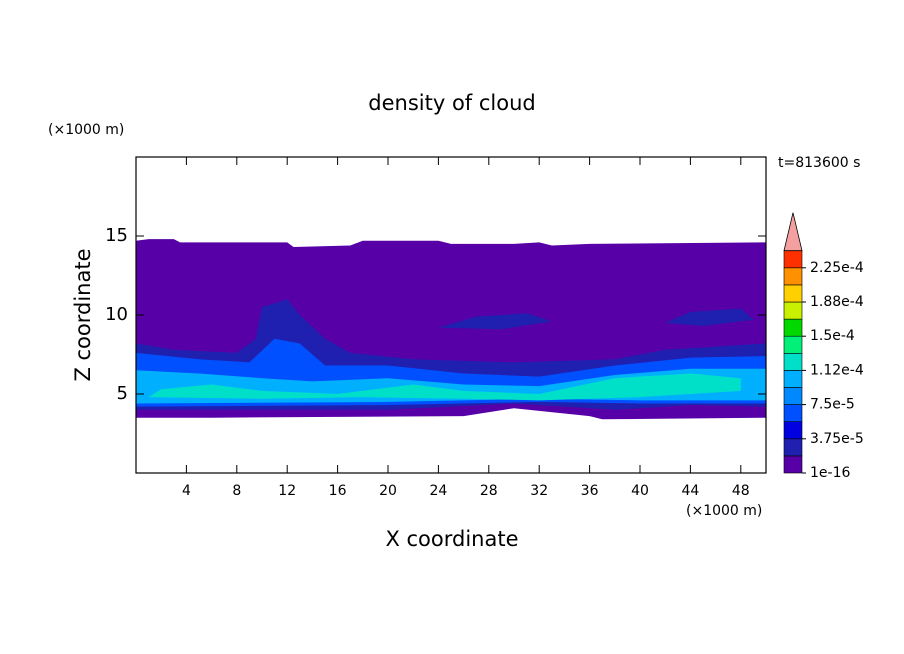 This screenshot has width=904, height=654. I want to click on colorbar-label: 1.12e-4, so click(837, 370).